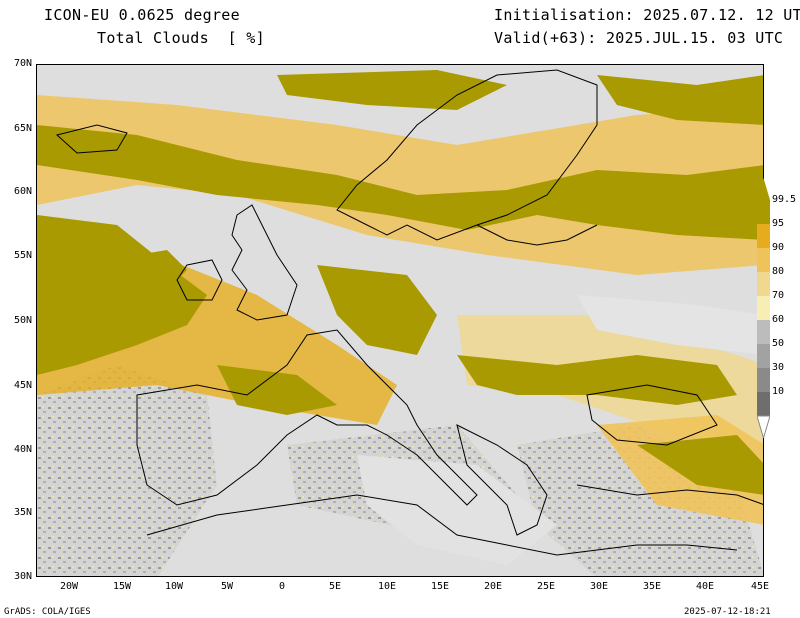  I want to click on lon-tick-label: 40E, so click(705, 586).